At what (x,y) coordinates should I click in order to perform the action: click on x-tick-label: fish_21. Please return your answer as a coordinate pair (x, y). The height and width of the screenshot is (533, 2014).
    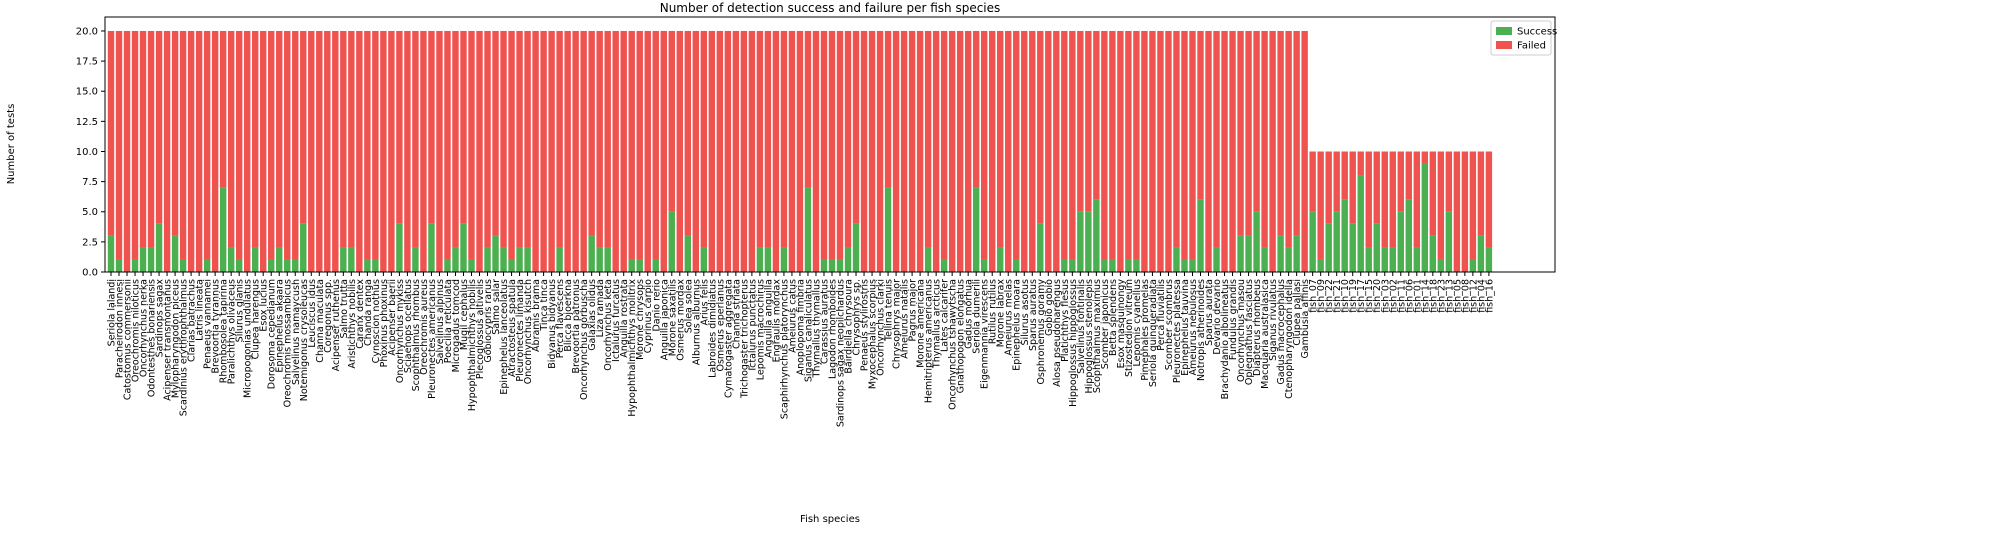
    Looking at the image, I should click on (1337, 296).